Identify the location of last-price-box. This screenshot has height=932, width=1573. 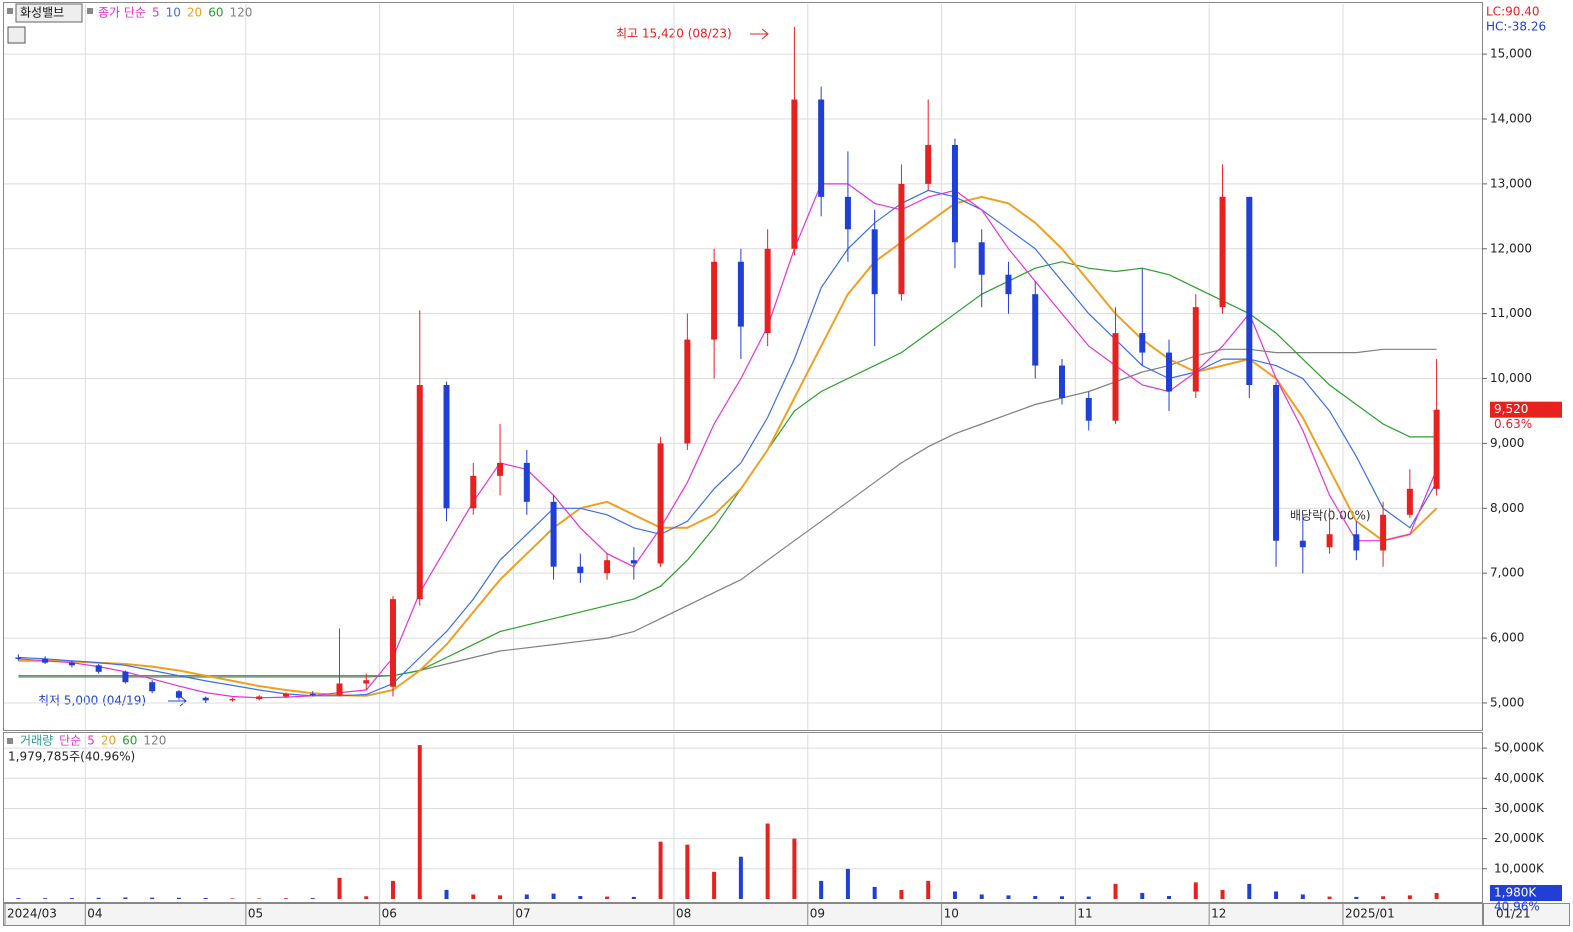
(1526, 409).